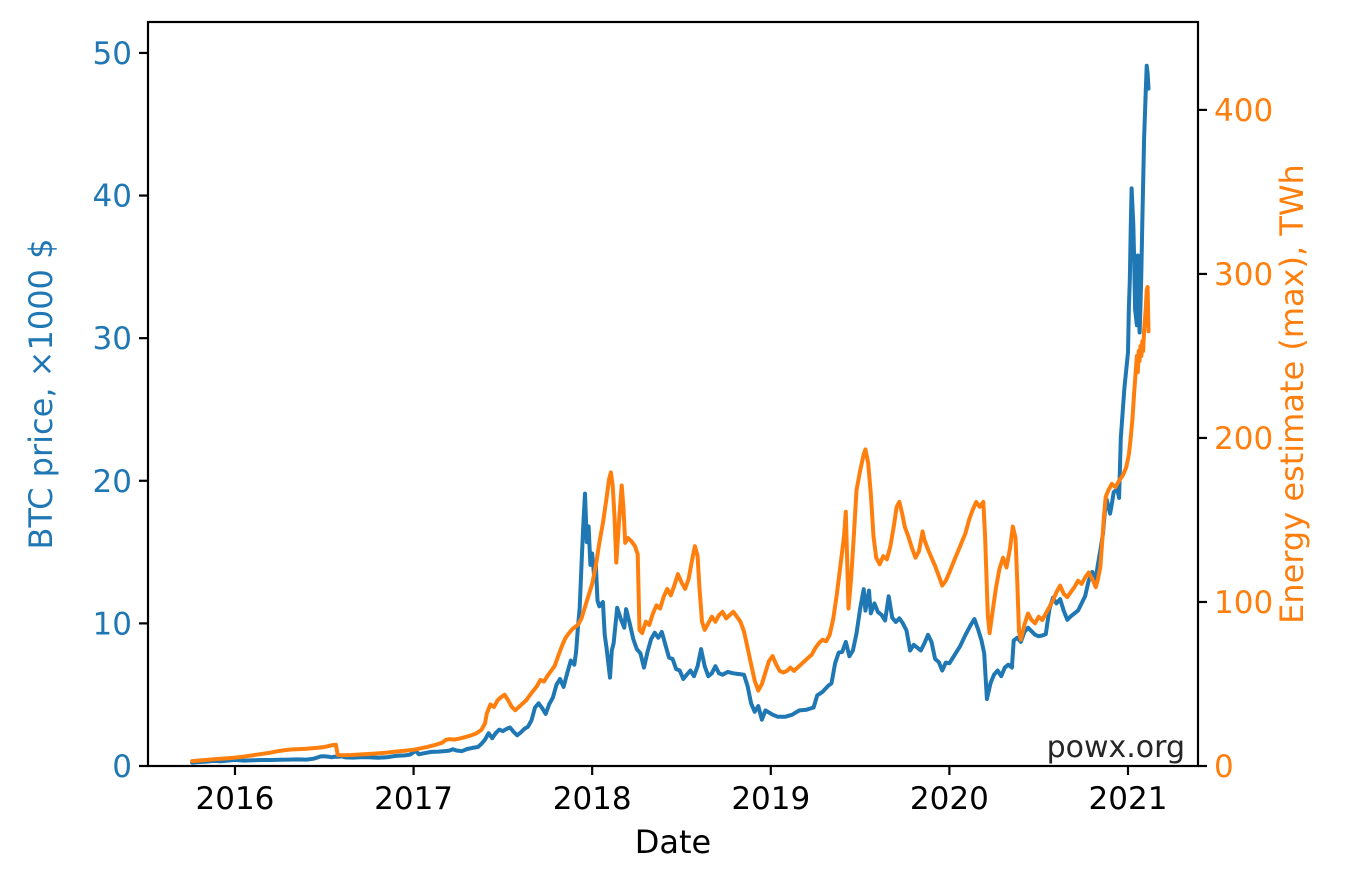  What do you see at coordinates (112, 197) in the screenshot?
I see `y-left-tick-label: 40` at bounding box center [112, 197].